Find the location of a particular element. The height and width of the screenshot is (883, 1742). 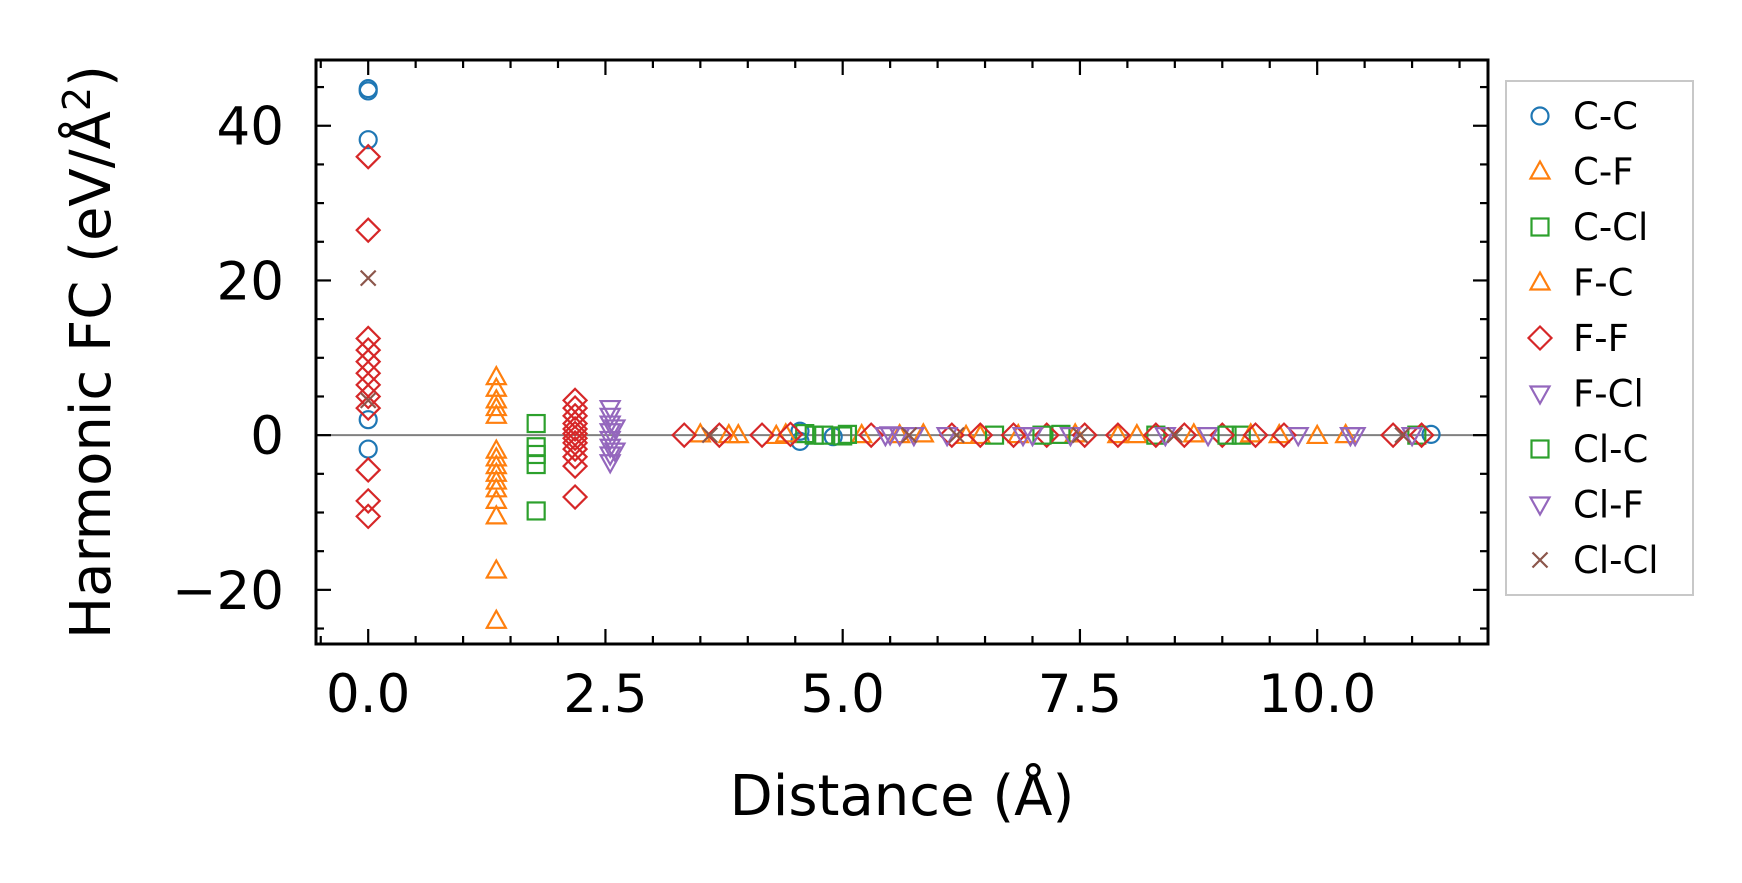

series-c-cl is located at coordinates (976, 467).